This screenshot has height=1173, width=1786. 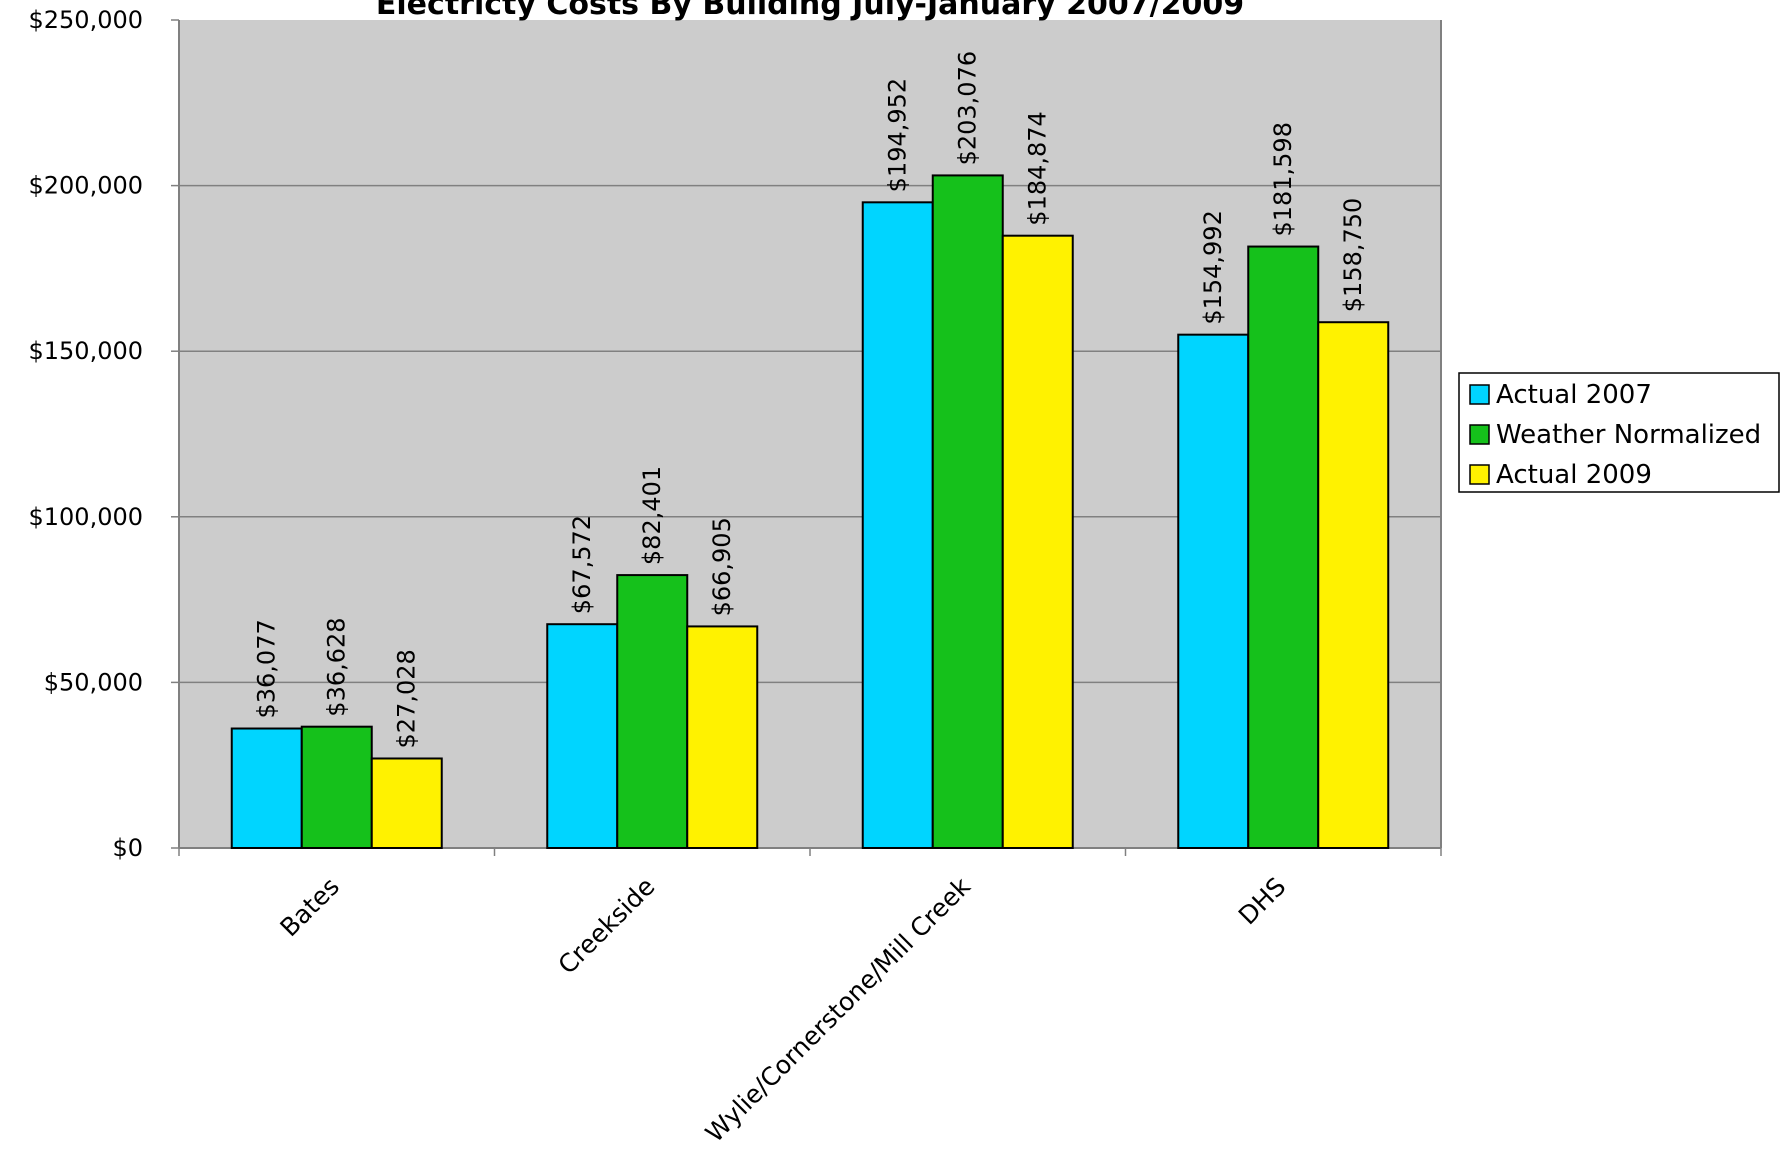 What do you see at coordinates (85, 351) in the screenshot?
I see `y-tick-label: $150,000` at bounding box center [85, 351].